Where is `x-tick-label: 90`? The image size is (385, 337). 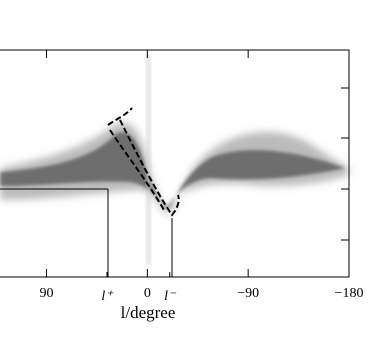 x-tick-label: 90 is located at coordinates (46, 293).